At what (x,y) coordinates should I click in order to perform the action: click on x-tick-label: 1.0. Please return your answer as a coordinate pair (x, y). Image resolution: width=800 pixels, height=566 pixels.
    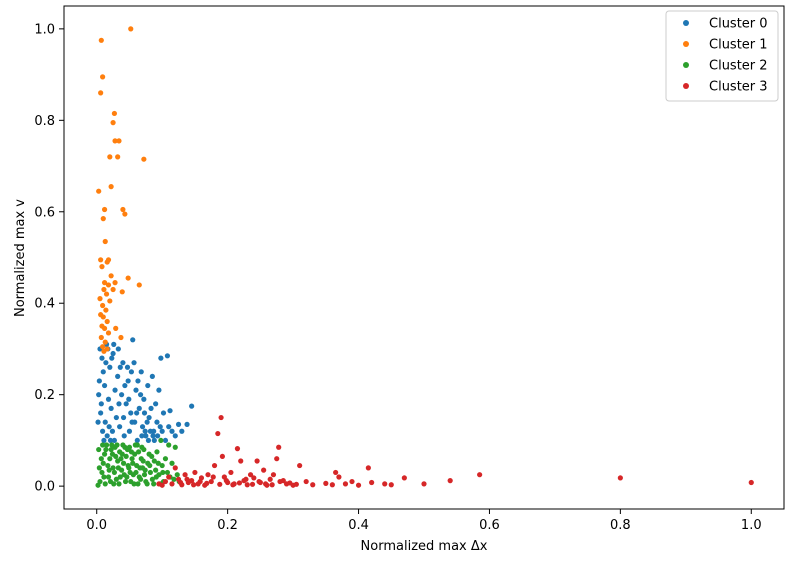
    Looking at the image, I should click on (751, 525).